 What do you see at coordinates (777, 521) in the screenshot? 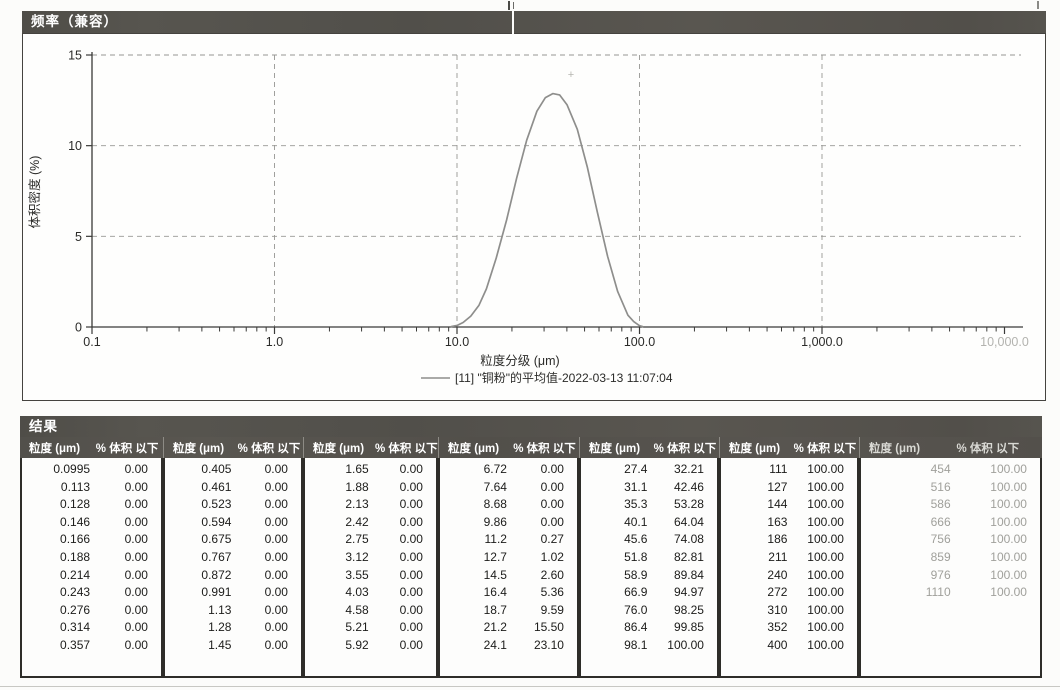
I see `size-cell: 163` at bounding box center [777, 521].